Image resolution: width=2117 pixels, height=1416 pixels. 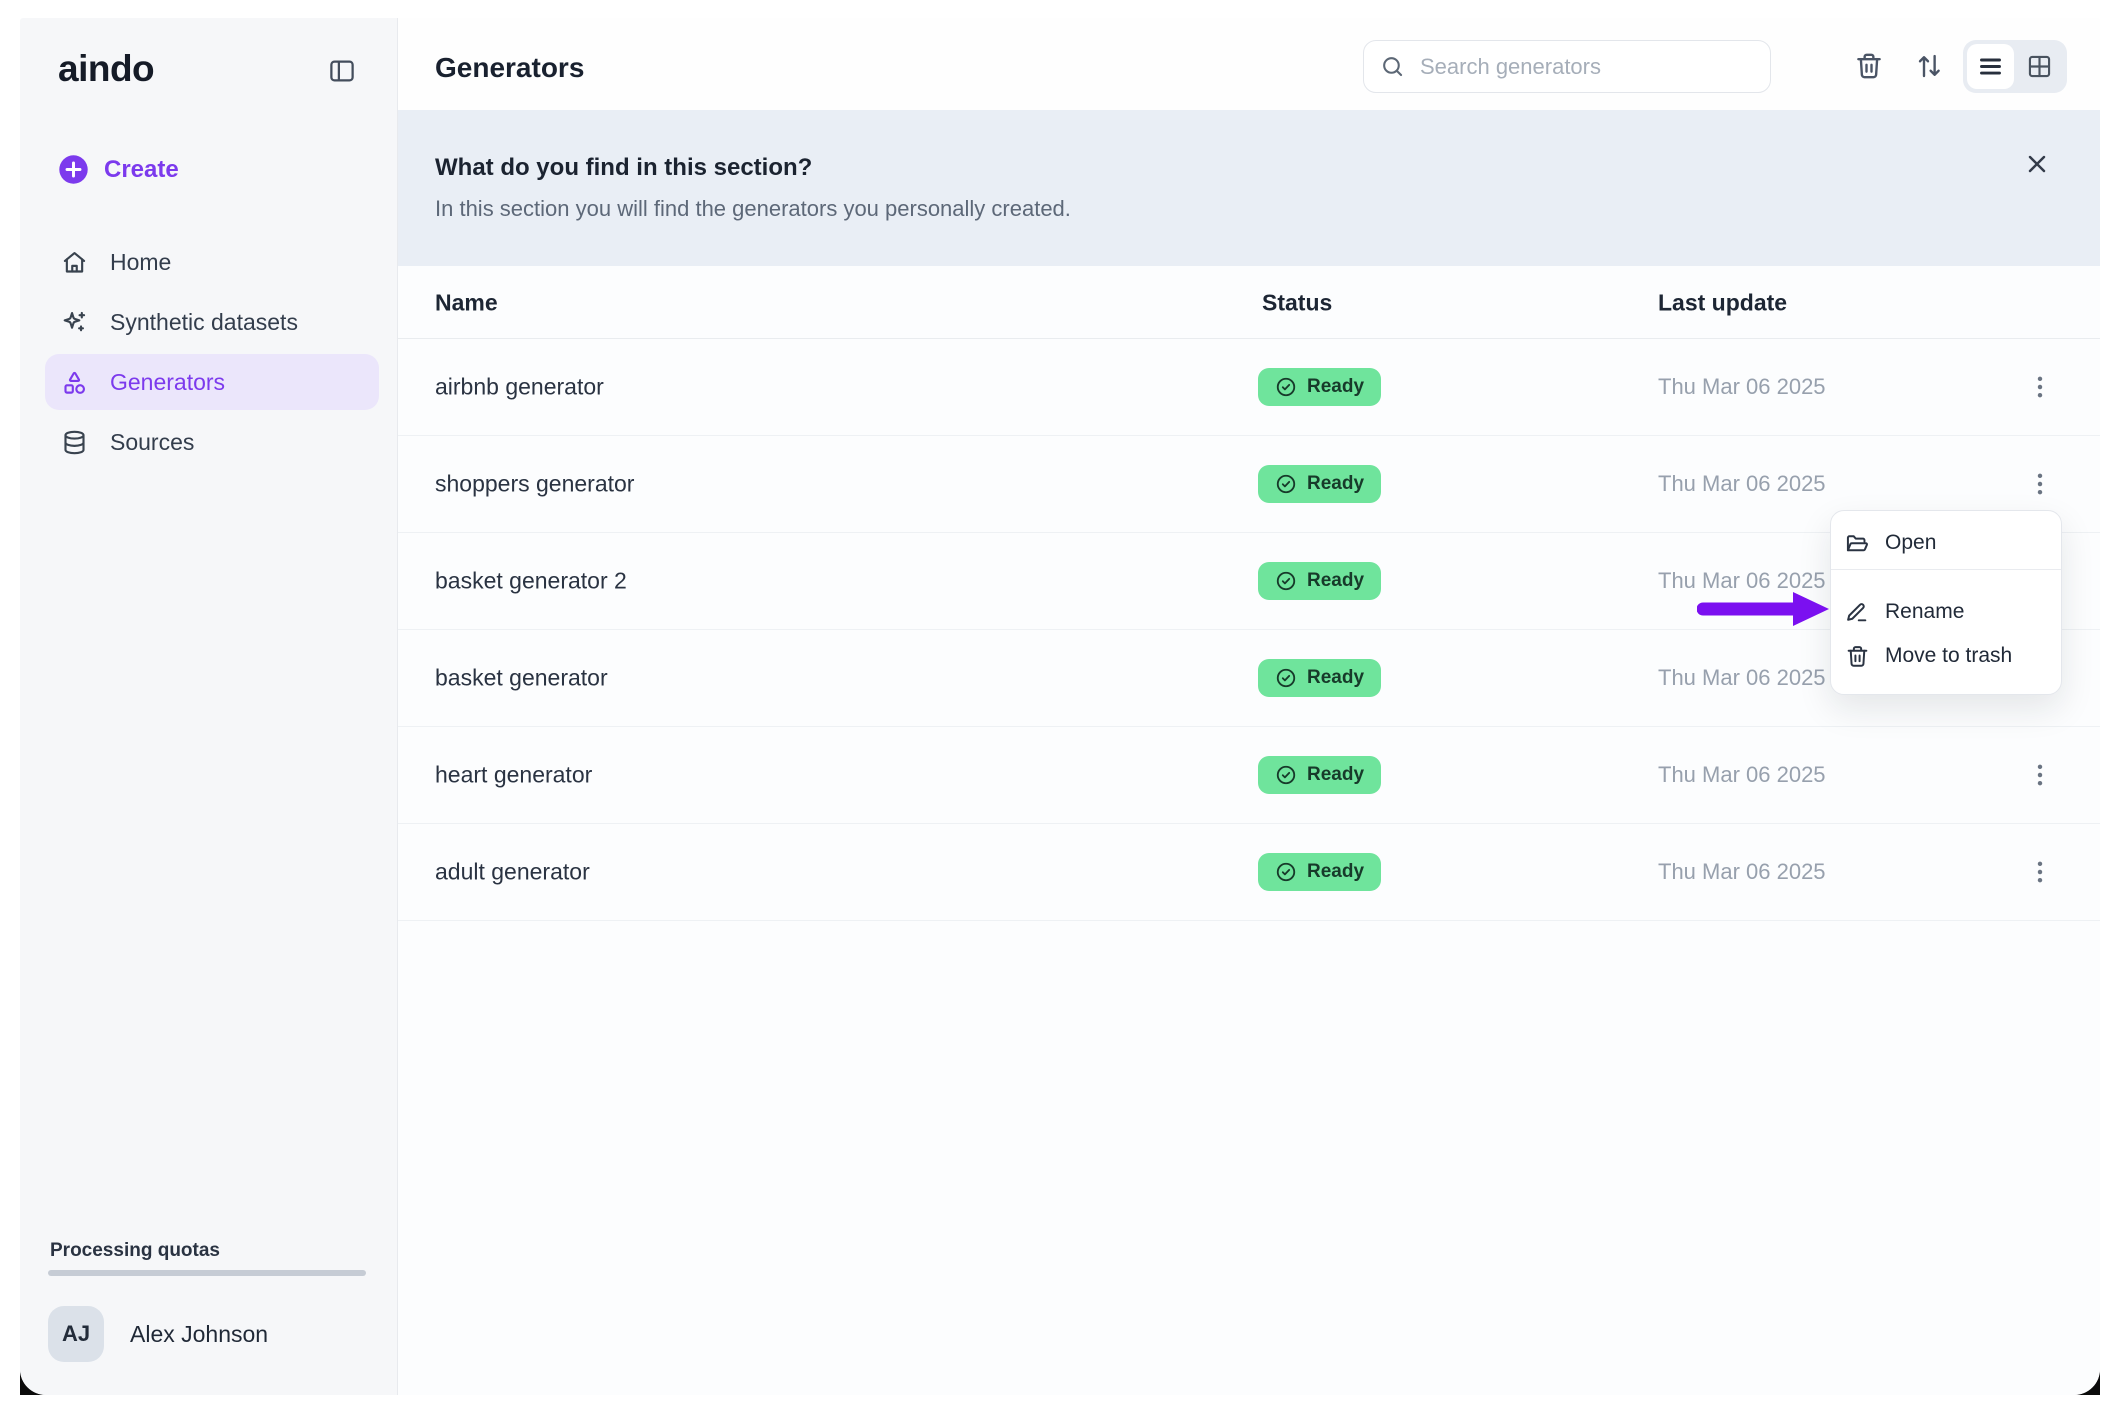 What do you see at coordinates (1249, 678) in the screenshot?
I see `table-row: basket generator Ready Thu Mar 06 2025` at bounding box center [1249, 678].